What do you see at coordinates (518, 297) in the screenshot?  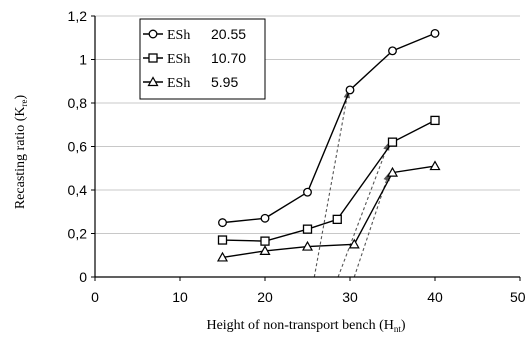 I see `x-tick-label: 50` at bounding box center [518, 297].